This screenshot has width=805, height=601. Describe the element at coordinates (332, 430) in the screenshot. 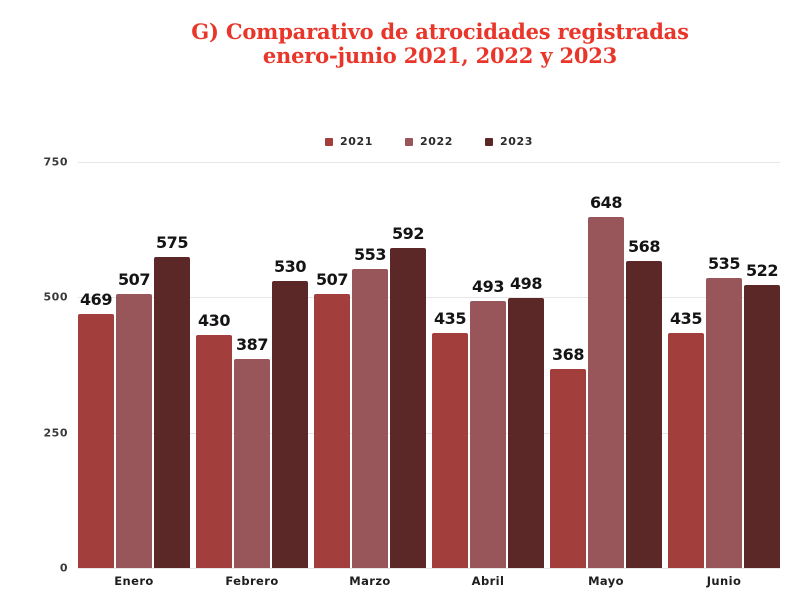

I see `bar-marzo-2021` at that location.